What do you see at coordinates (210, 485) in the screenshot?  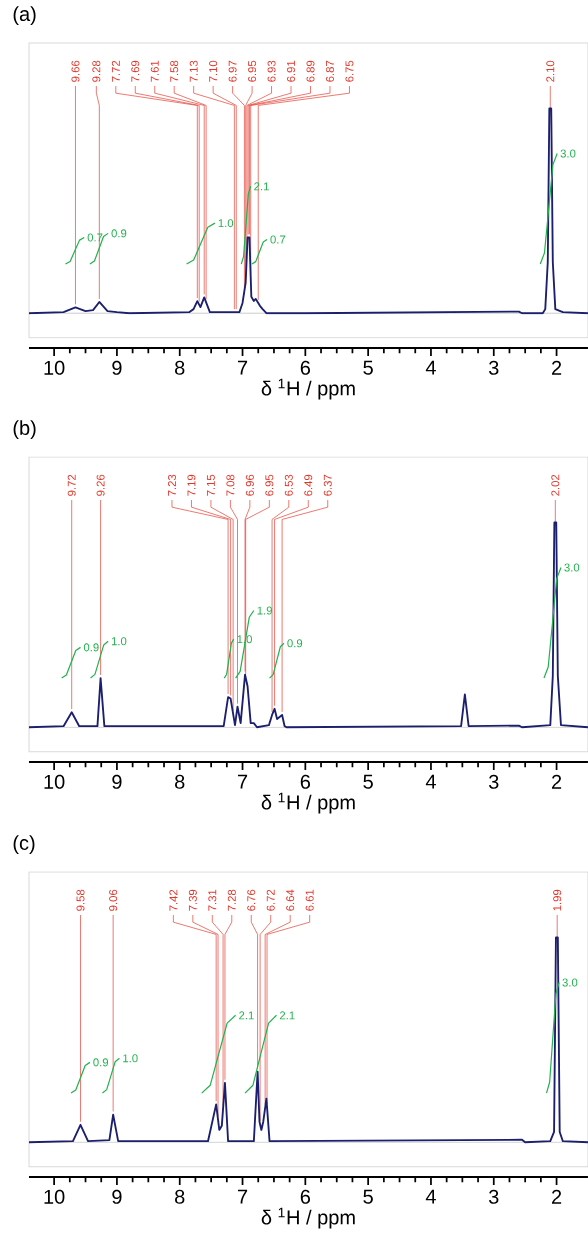 I see `annotation: 7.15` at bounding box center [210, 485].